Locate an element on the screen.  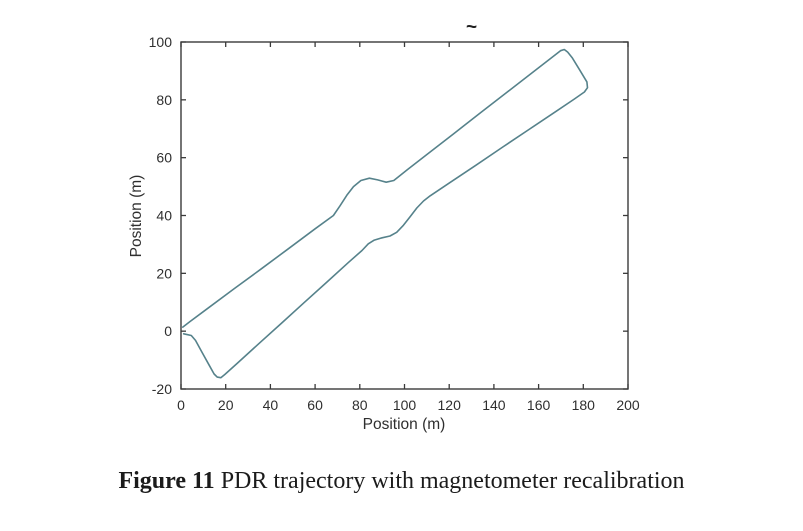
x-tick-label: 140 is located at coordinates (494, 405).